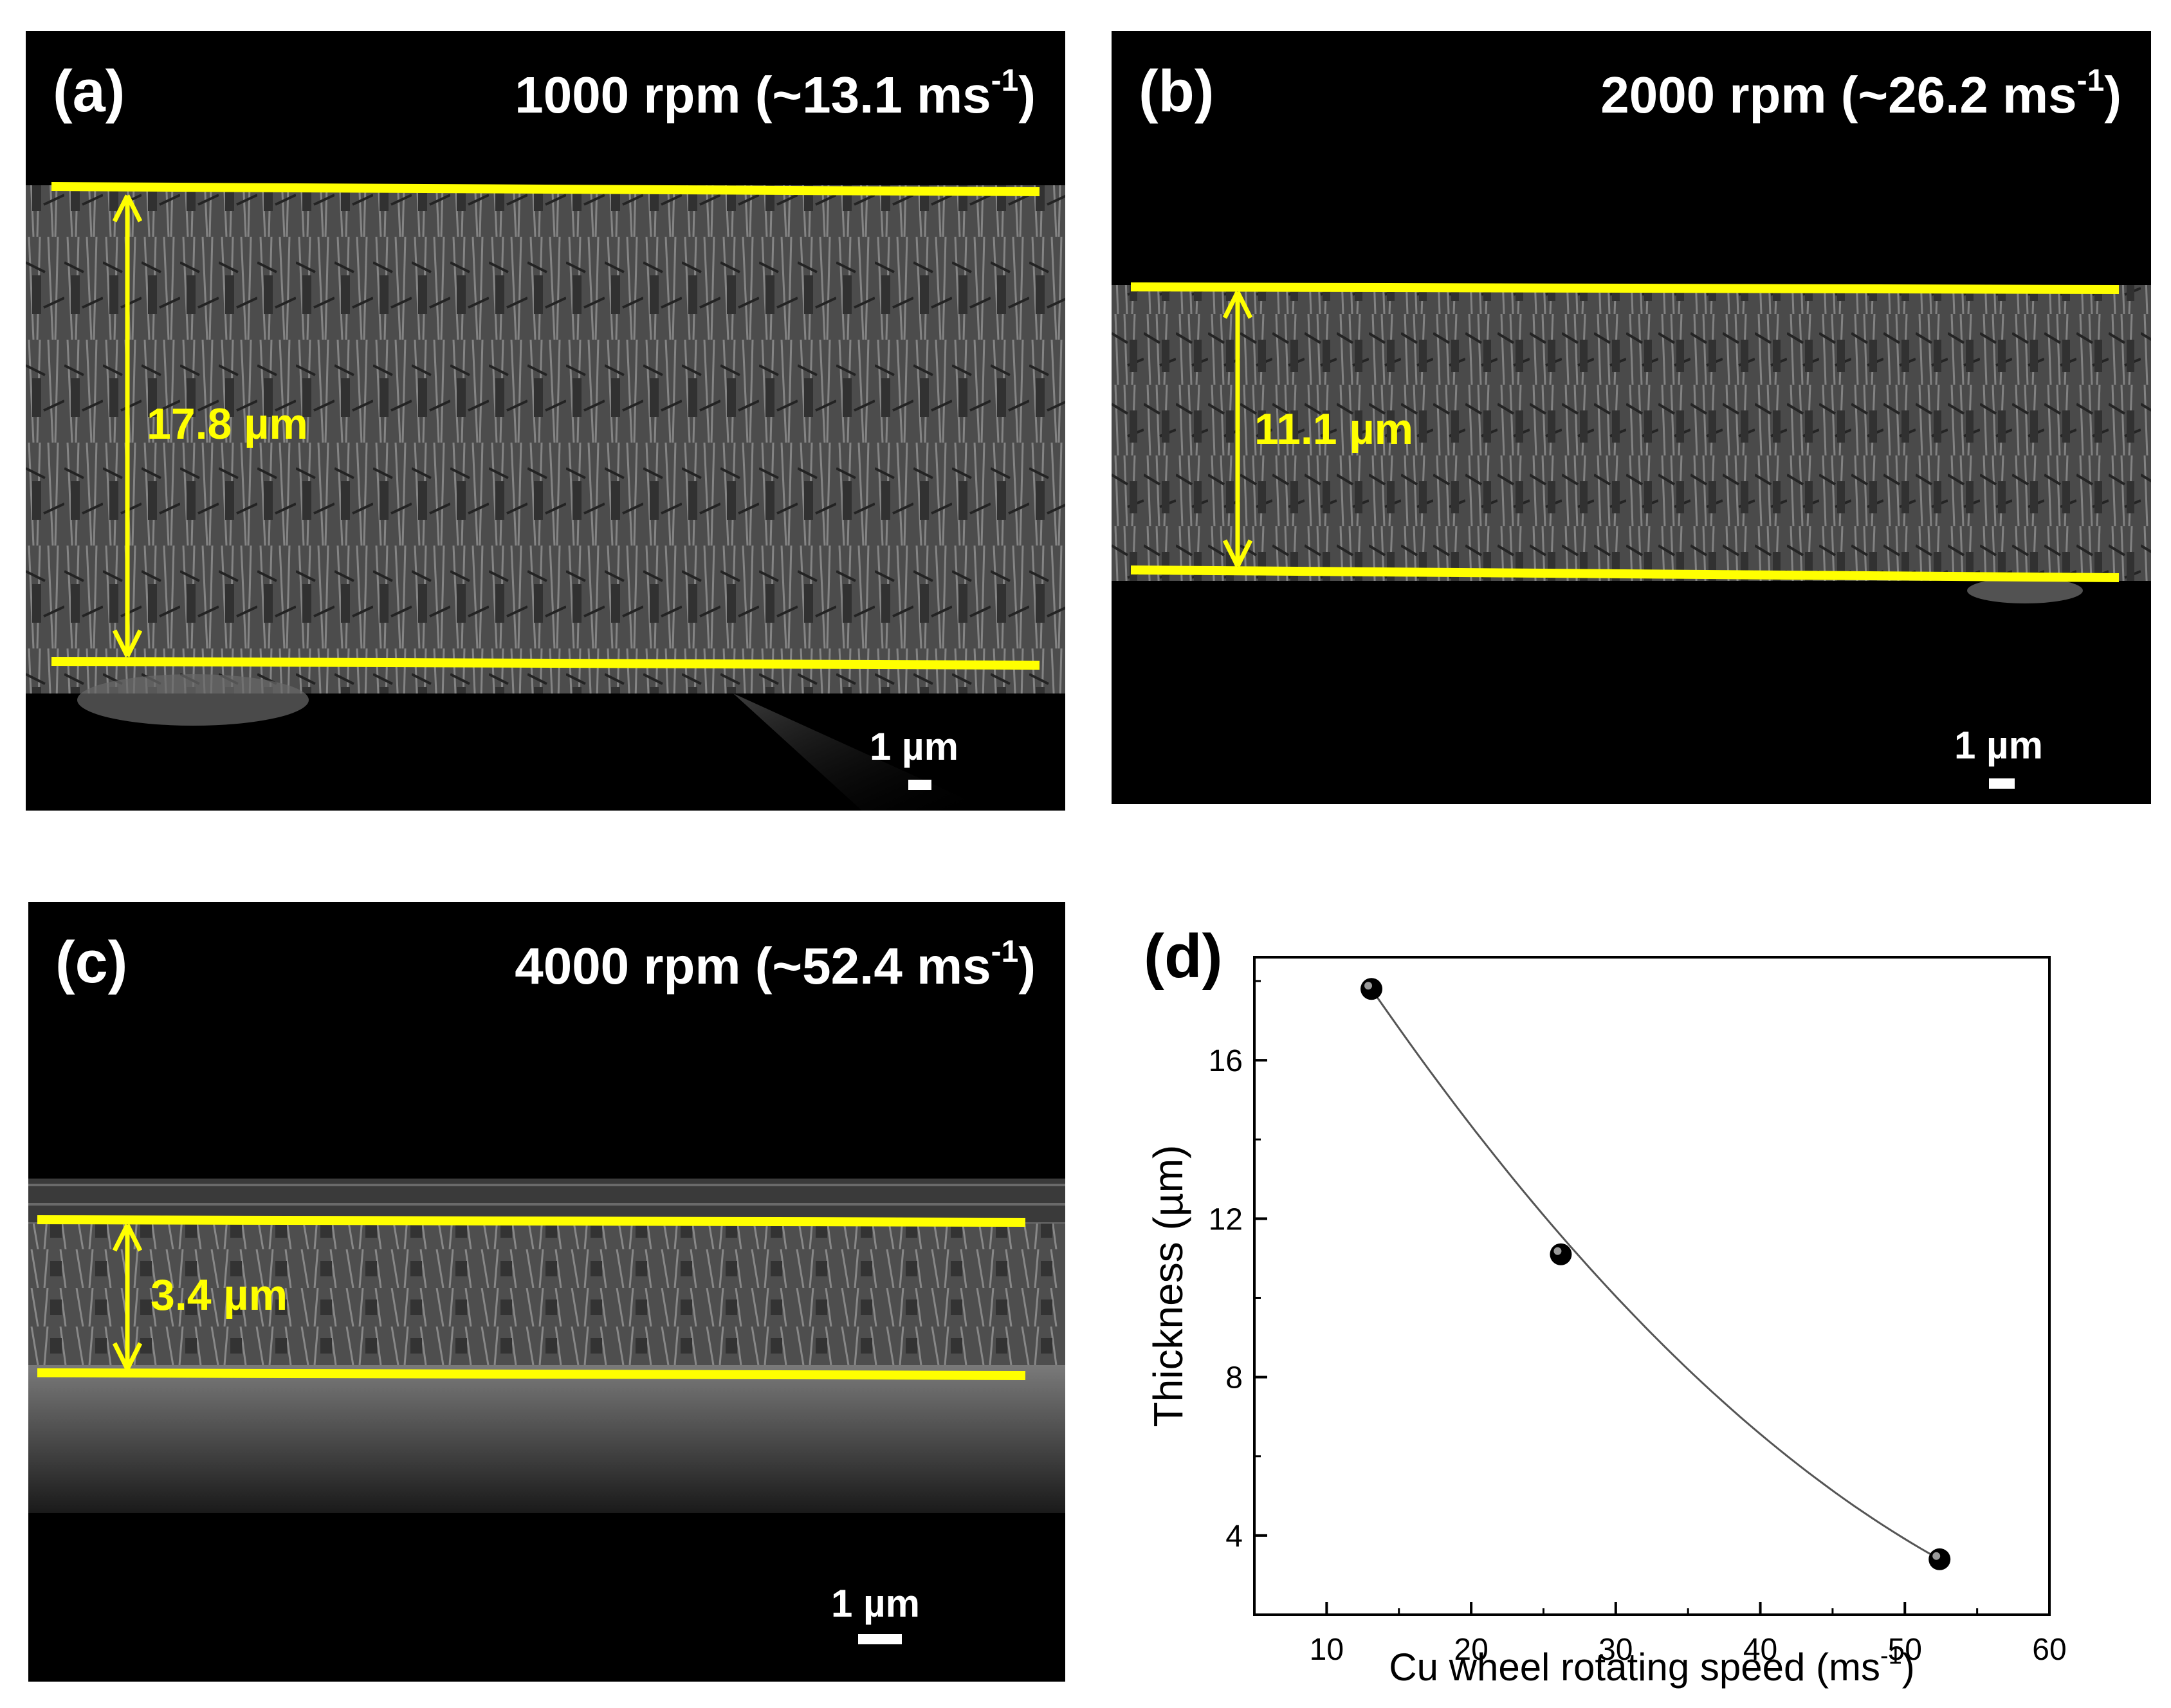  I want to click on scale-bar-b, so click(2002, 783).